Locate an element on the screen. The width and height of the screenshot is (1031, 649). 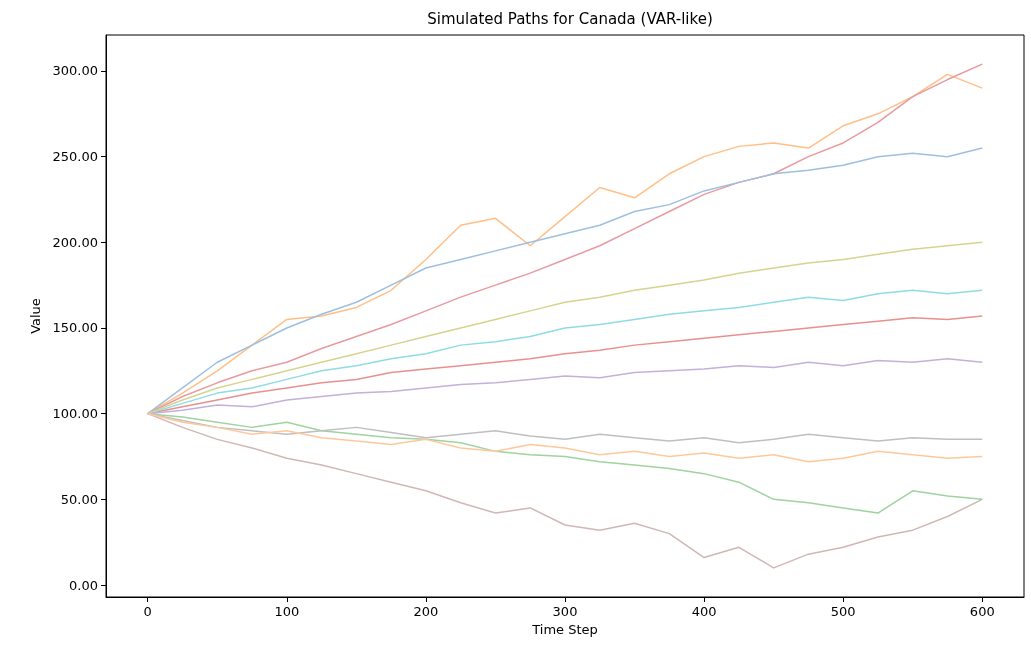
x-tick-label: 300 is located at coordinates (565, 611).